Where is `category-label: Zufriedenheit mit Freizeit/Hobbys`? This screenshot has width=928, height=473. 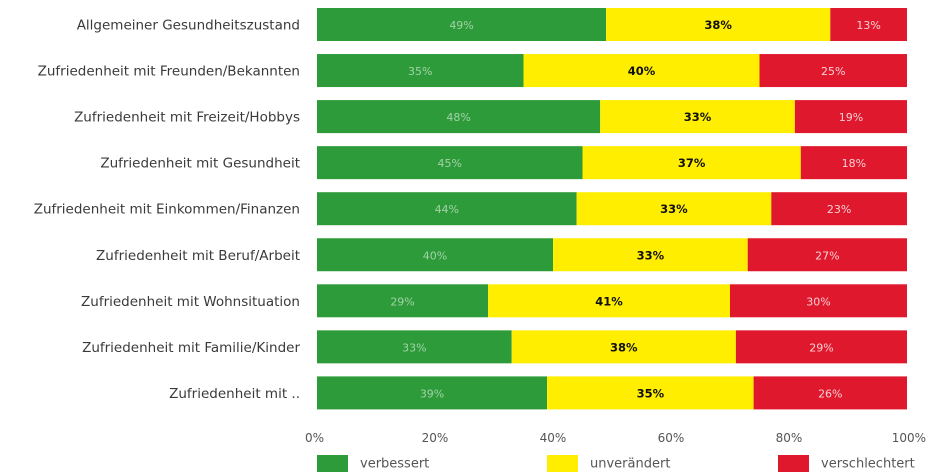
category-label: Zufriedenheit mit Freizeit/Hobbys is located at coordinates (187, 118).